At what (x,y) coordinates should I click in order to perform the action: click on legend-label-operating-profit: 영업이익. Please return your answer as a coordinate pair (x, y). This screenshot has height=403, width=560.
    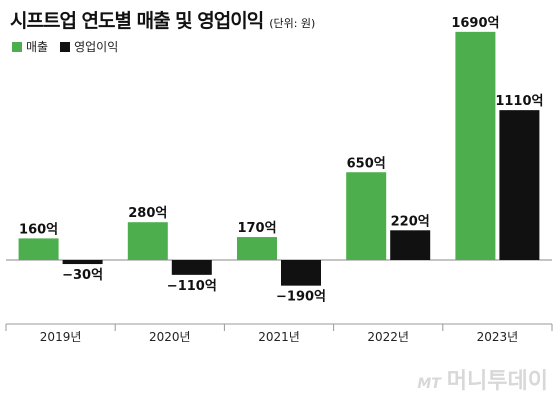
    Looking at the image, I should click on (96, 47).